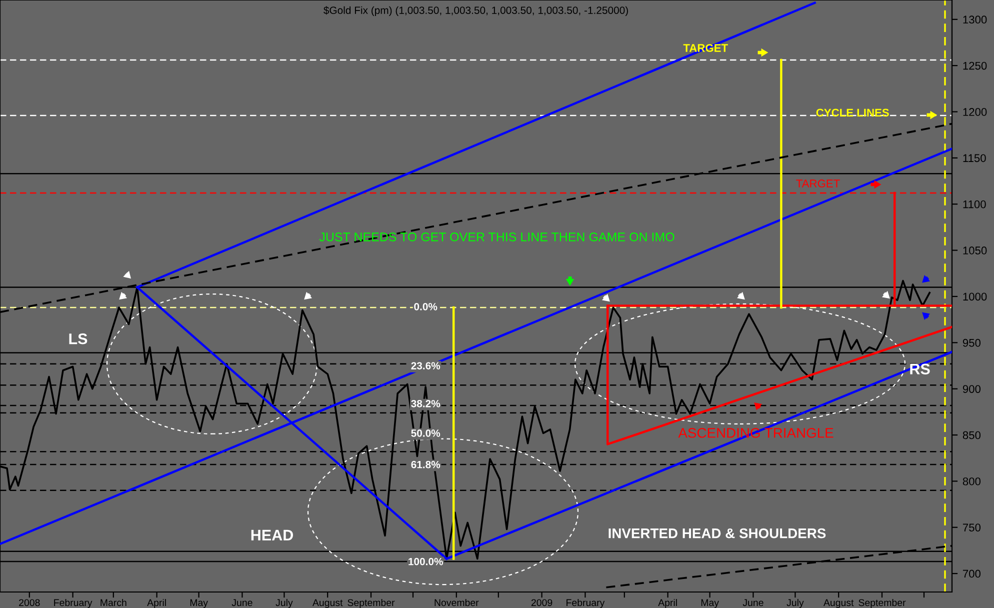 The width and height of the screenshot is (994, 608). I want to click on y-tick-label: 750, so click(971, 528).